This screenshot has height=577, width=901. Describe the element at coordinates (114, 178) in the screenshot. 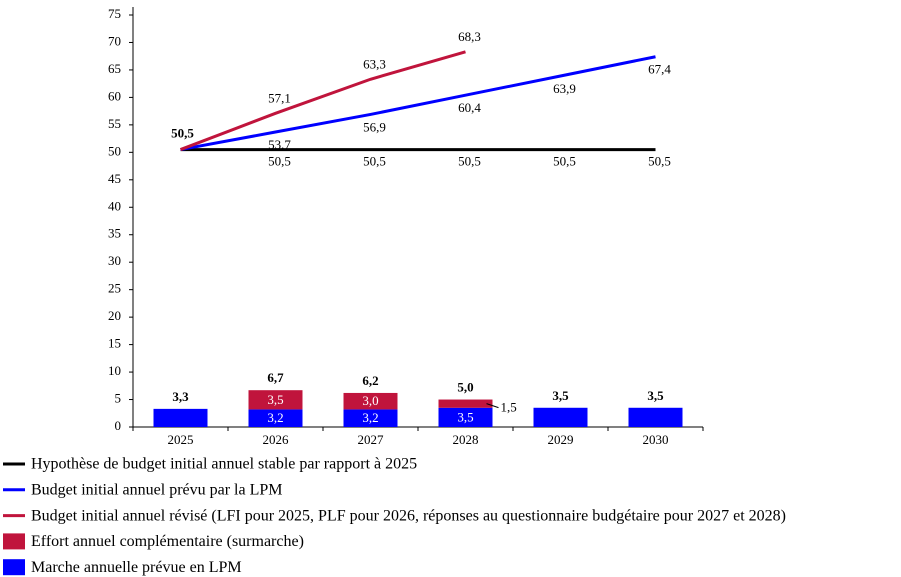

I see `y-tick-label: 45` at that location.